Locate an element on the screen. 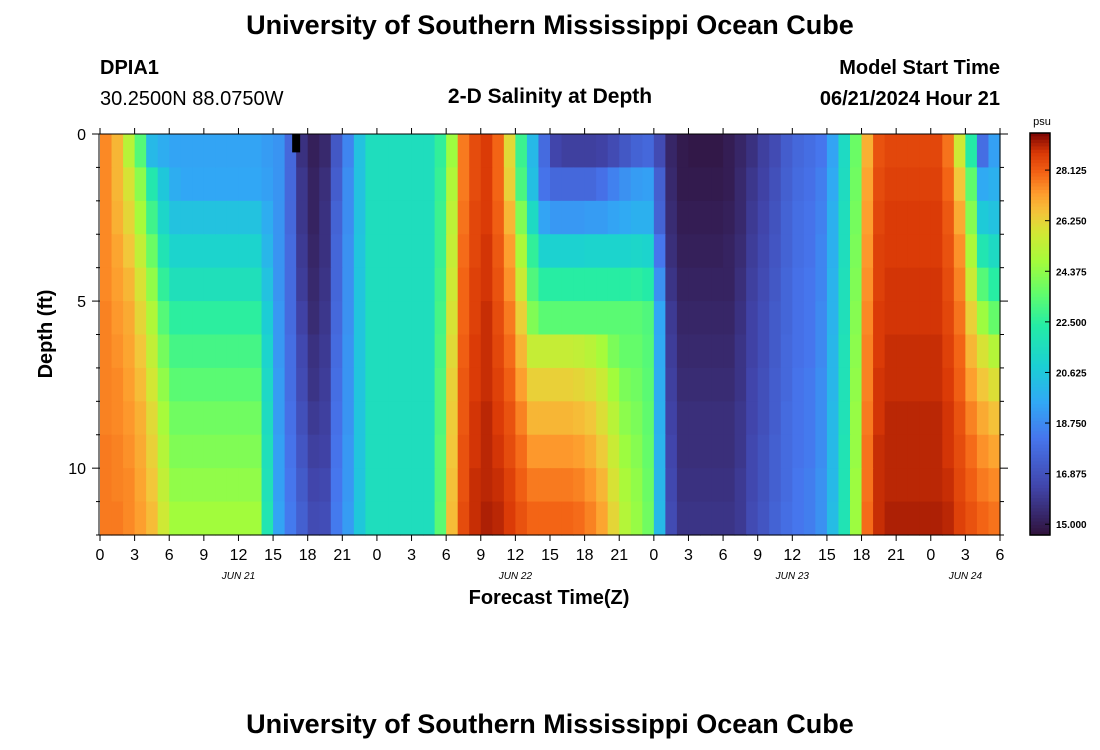 Image resolution: width=1100 pixels, height=750 pixels. colorbar-tick-label: 26.250 is located at coordinates (1071, 222).